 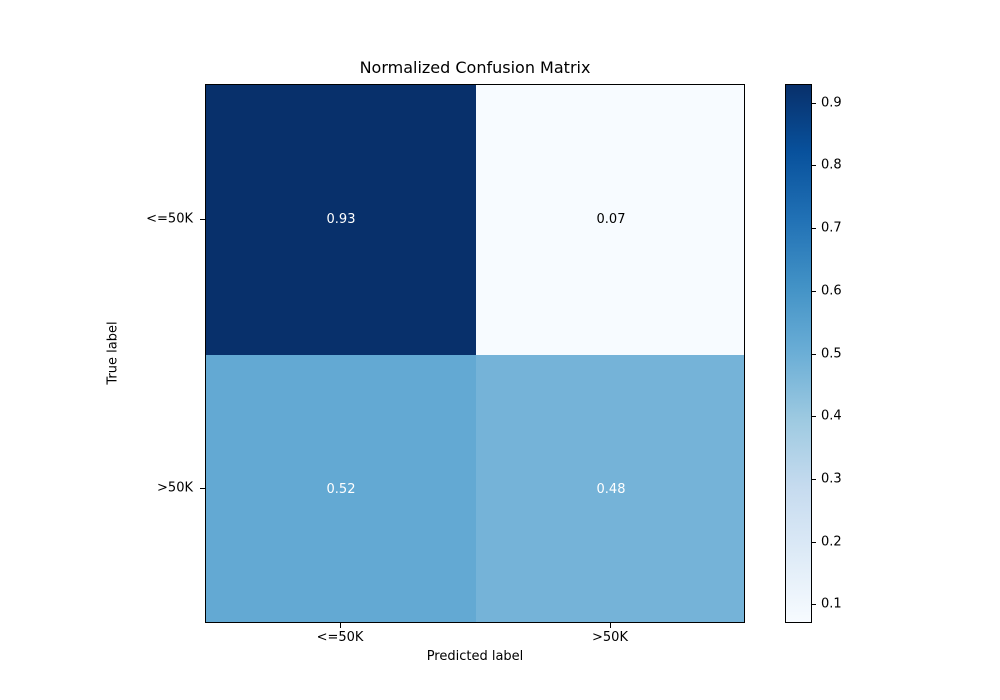 What do you see at coordinates (831, 291) in the screenshot?
I see `colorbar-tick-label: 0.6` at bounding box center [831, 291].